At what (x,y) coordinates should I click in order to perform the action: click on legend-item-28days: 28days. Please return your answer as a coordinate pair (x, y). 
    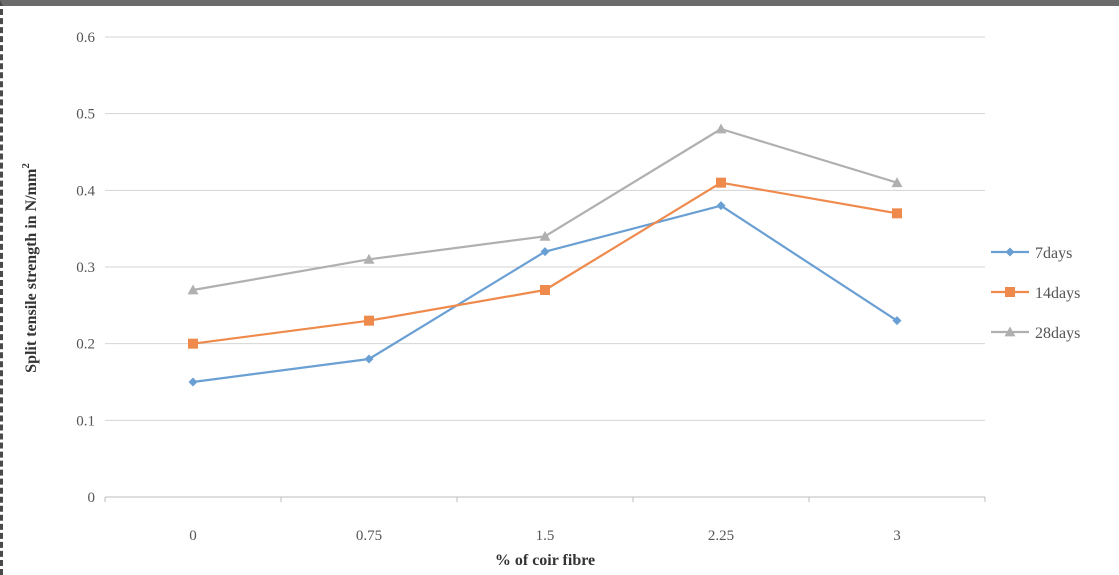
    Looking at the image, I should click on (1035, 333).